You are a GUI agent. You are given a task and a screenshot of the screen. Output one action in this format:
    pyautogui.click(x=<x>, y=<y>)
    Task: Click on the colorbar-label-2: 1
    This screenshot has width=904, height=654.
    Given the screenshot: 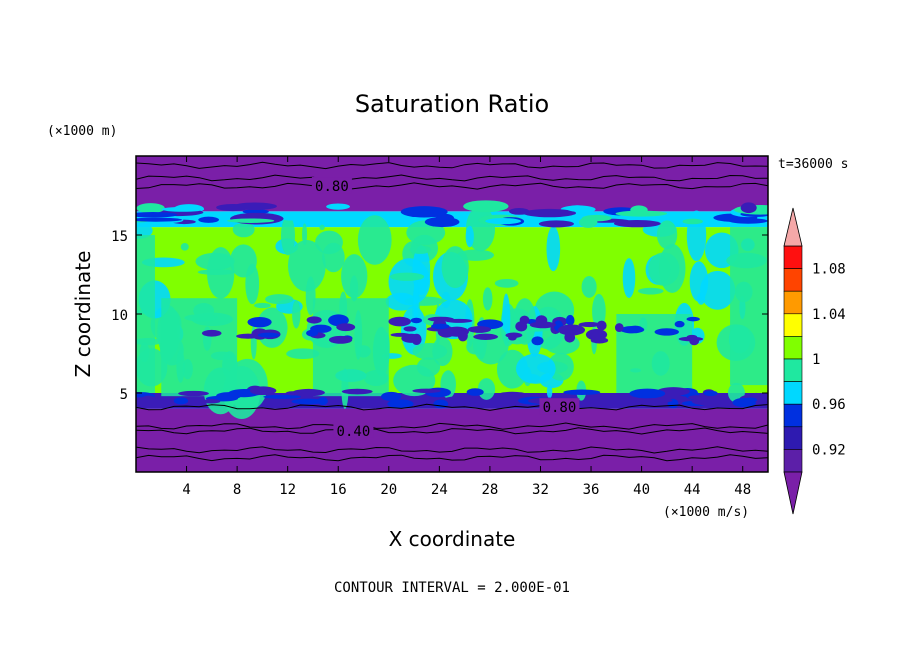 What is the action you would take?
    pyautogui.click(x=816, y=360)
    